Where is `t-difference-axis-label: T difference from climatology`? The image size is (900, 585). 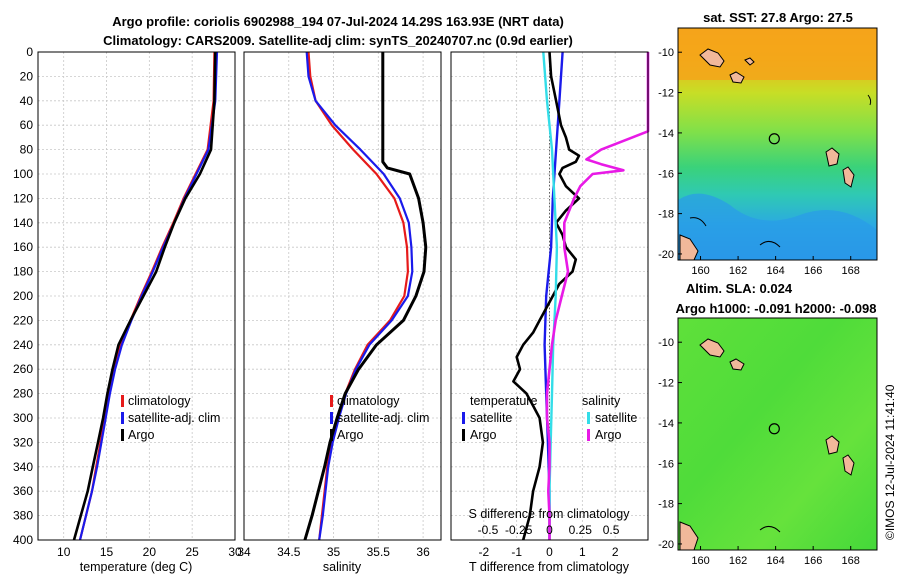
t-difference-axis-label: T difference from climatology is located at coordinates (549, 567).